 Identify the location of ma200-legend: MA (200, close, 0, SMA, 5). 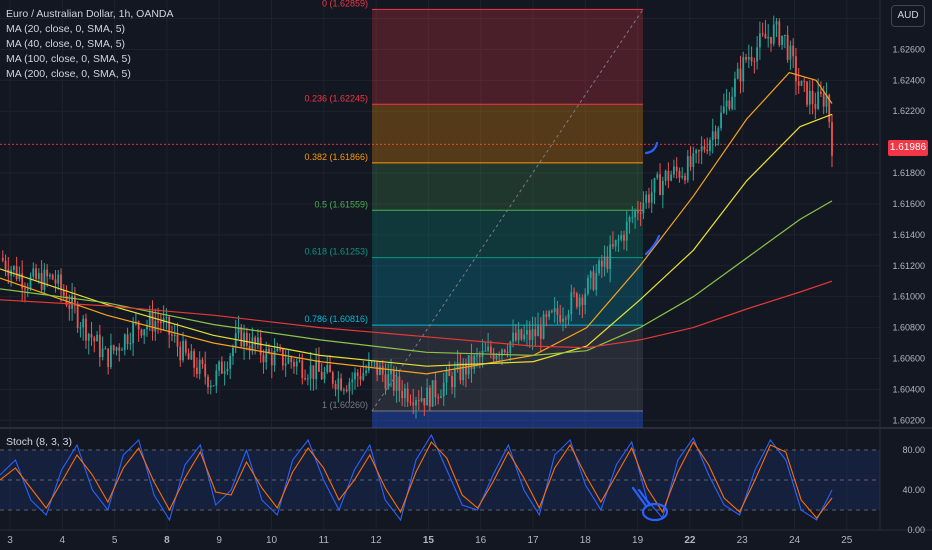
(68, 74).